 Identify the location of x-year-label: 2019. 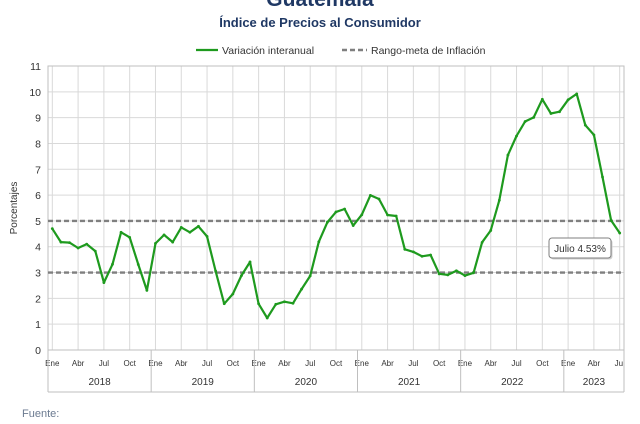
(203, 382).